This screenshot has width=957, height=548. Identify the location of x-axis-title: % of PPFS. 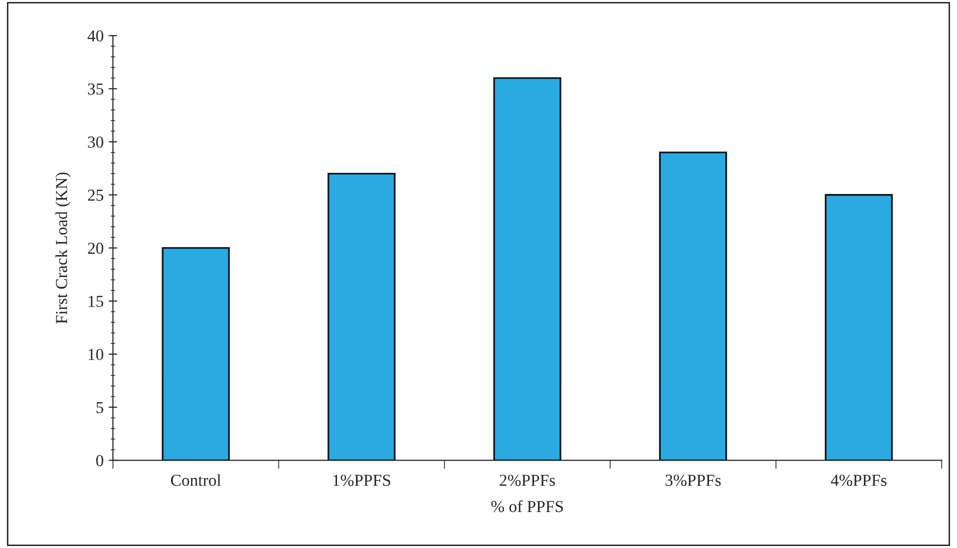
(527, 506).